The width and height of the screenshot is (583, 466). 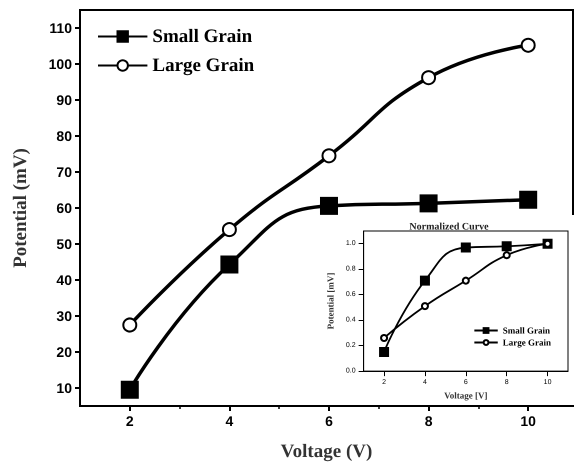 What do you see at coordinates (64, 100) in the screenshot?
I see `y-tick-label: 90` at bounding box center [64, 100].